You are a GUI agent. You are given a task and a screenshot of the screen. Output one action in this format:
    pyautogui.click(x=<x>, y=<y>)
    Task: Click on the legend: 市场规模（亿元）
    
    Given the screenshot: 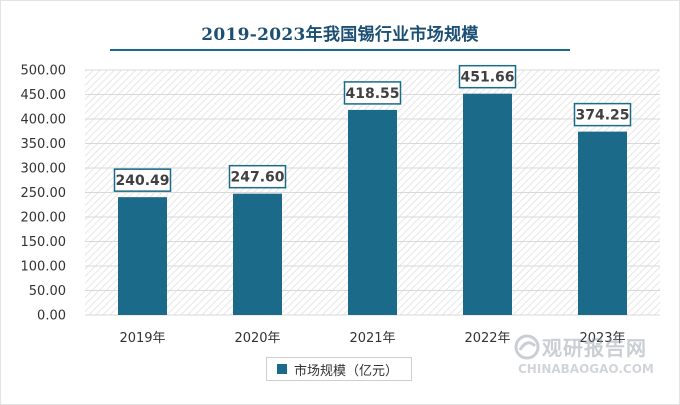 What is the action you would take?
    pyautogui.click(x=339, y=369)
    